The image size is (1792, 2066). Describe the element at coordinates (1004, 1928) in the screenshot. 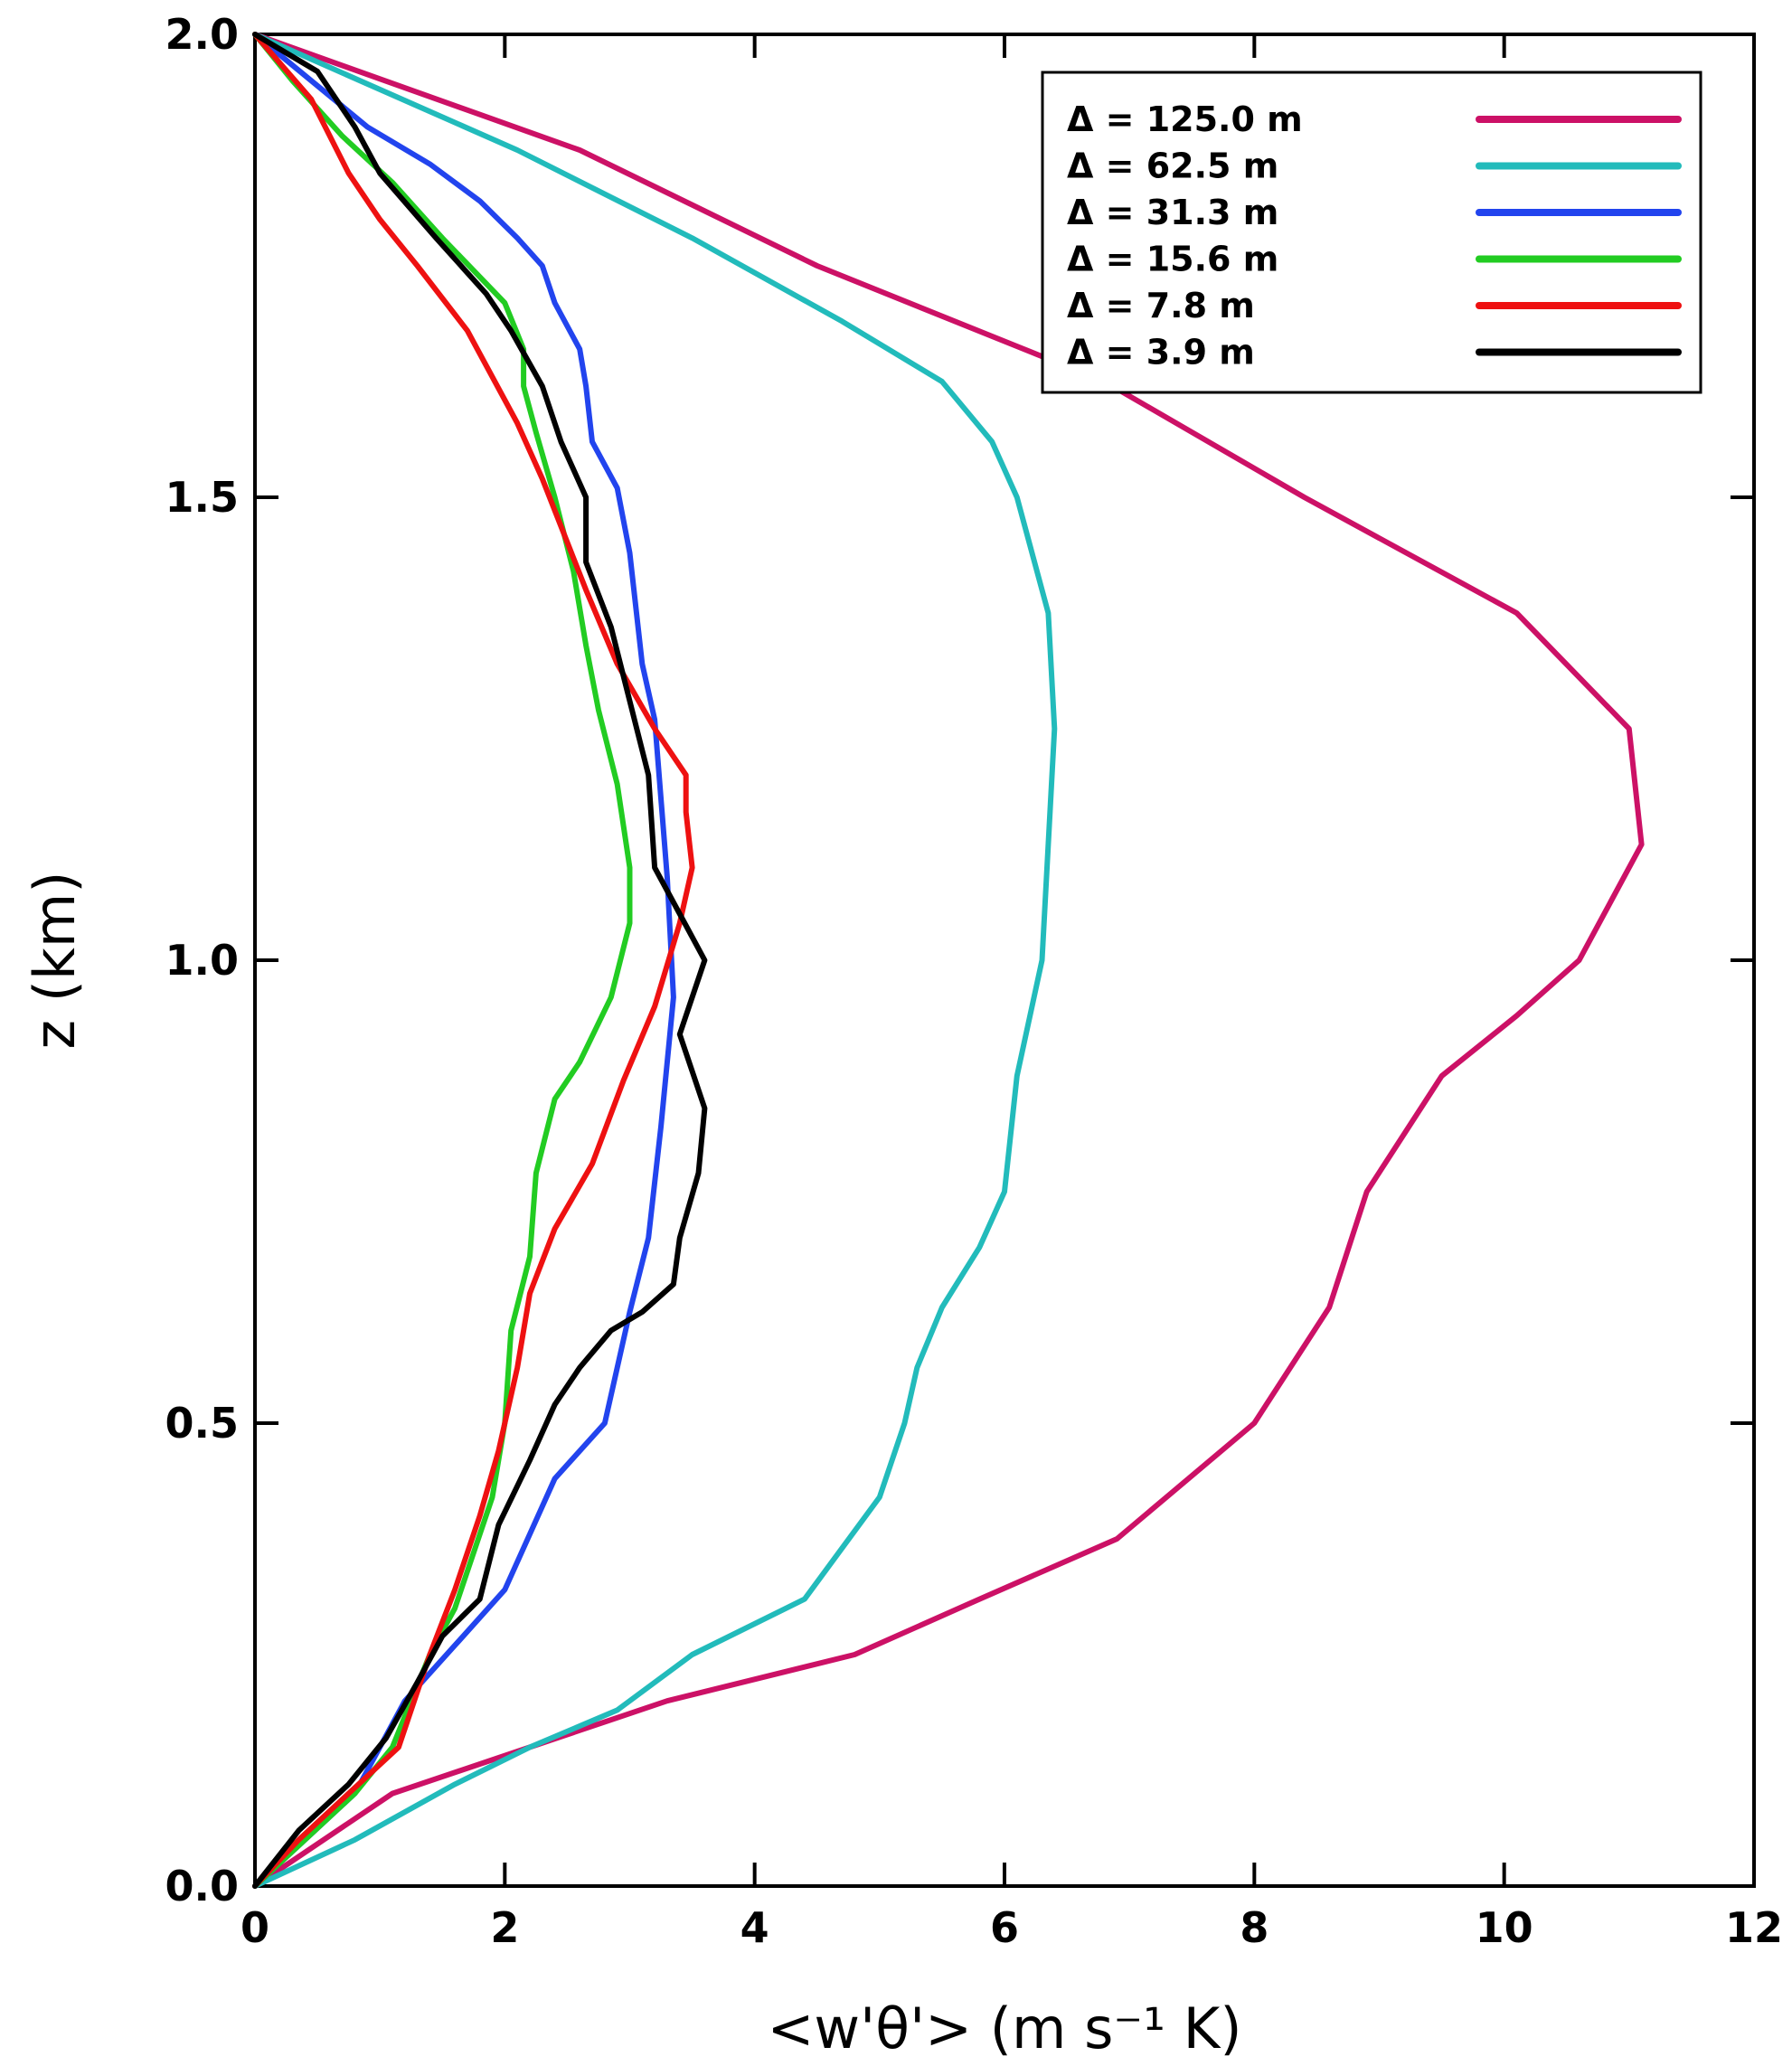

I see `x-tick-label: 6` at that location.